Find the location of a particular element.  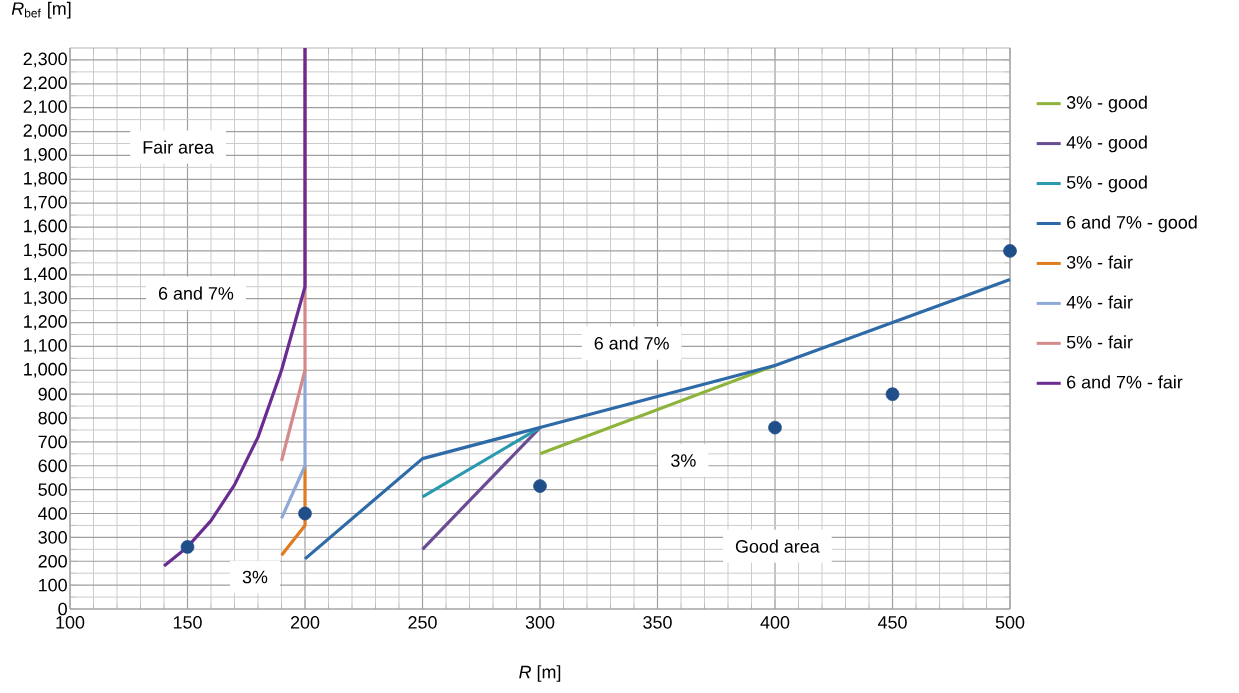

y-tick-label: 700 is located at coordinates (52, 442).